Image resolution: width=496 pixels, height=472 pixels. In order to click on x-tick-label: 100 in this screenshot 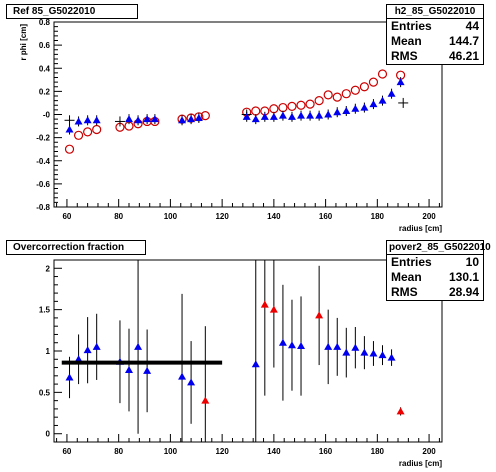, I will do `click(171, 216)`.